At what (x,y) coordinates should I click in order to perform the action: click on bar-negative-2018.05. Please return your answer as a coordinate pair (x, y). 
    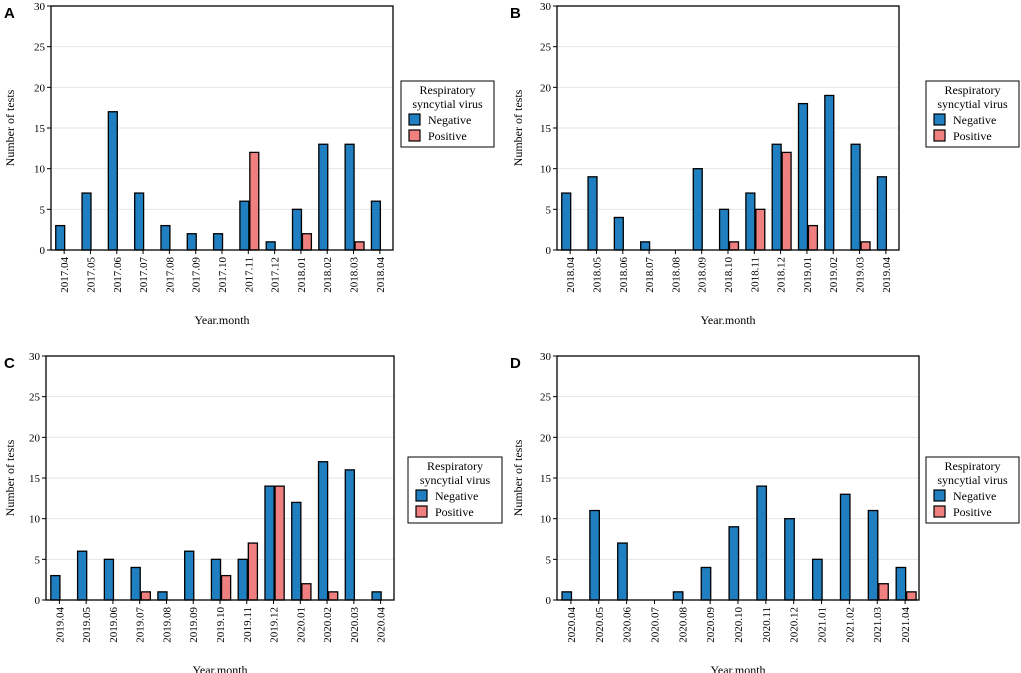
    Looking at the image, I should click on (592, 213).